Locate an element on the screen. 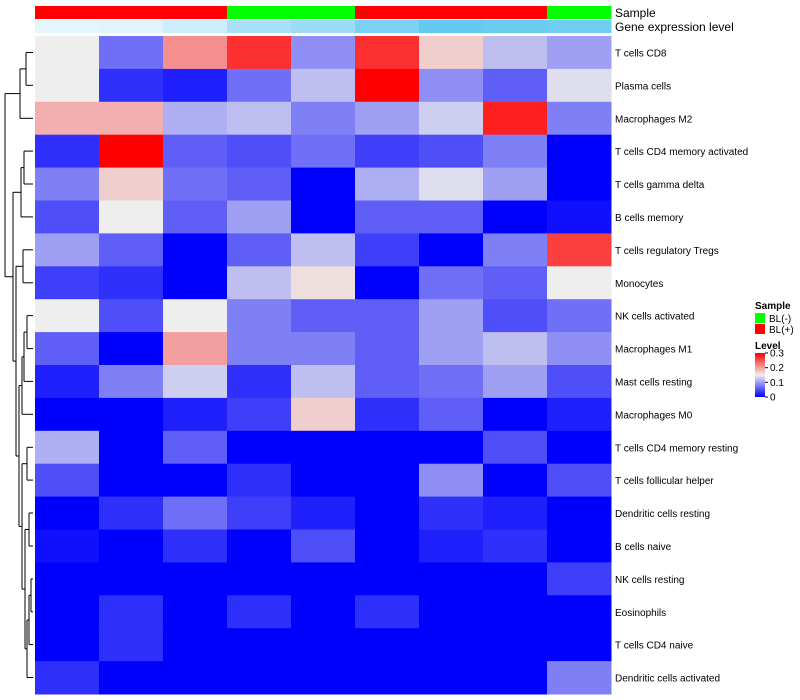 The height and width of the screenshot is (700, 800). row-label: Macrophages M2 is located at coordinates (654, 119).